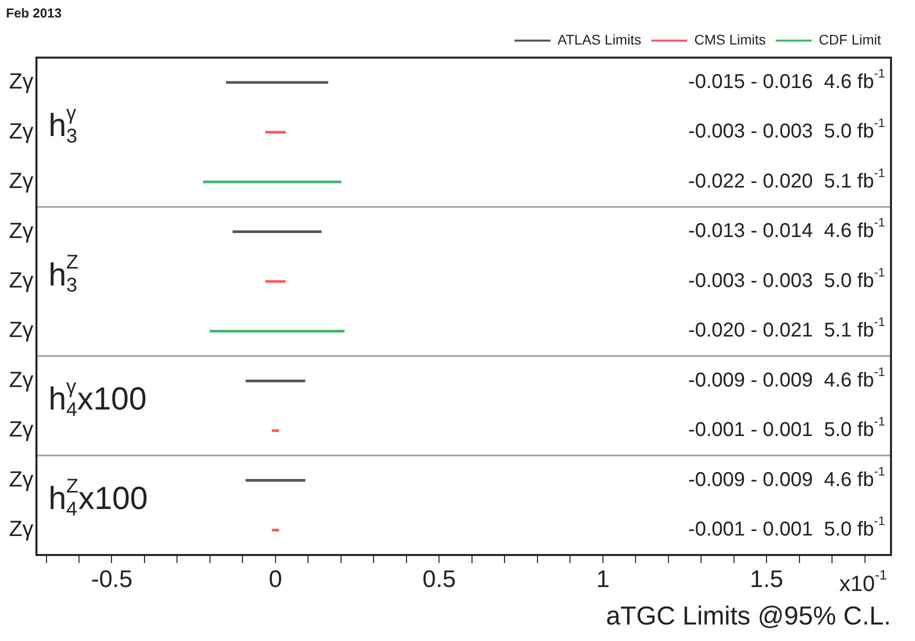  What do you see at coordinates (34, 12) in the screenshot?
I see `chart-title: Feb 2013` at bounding box center [34, 12].